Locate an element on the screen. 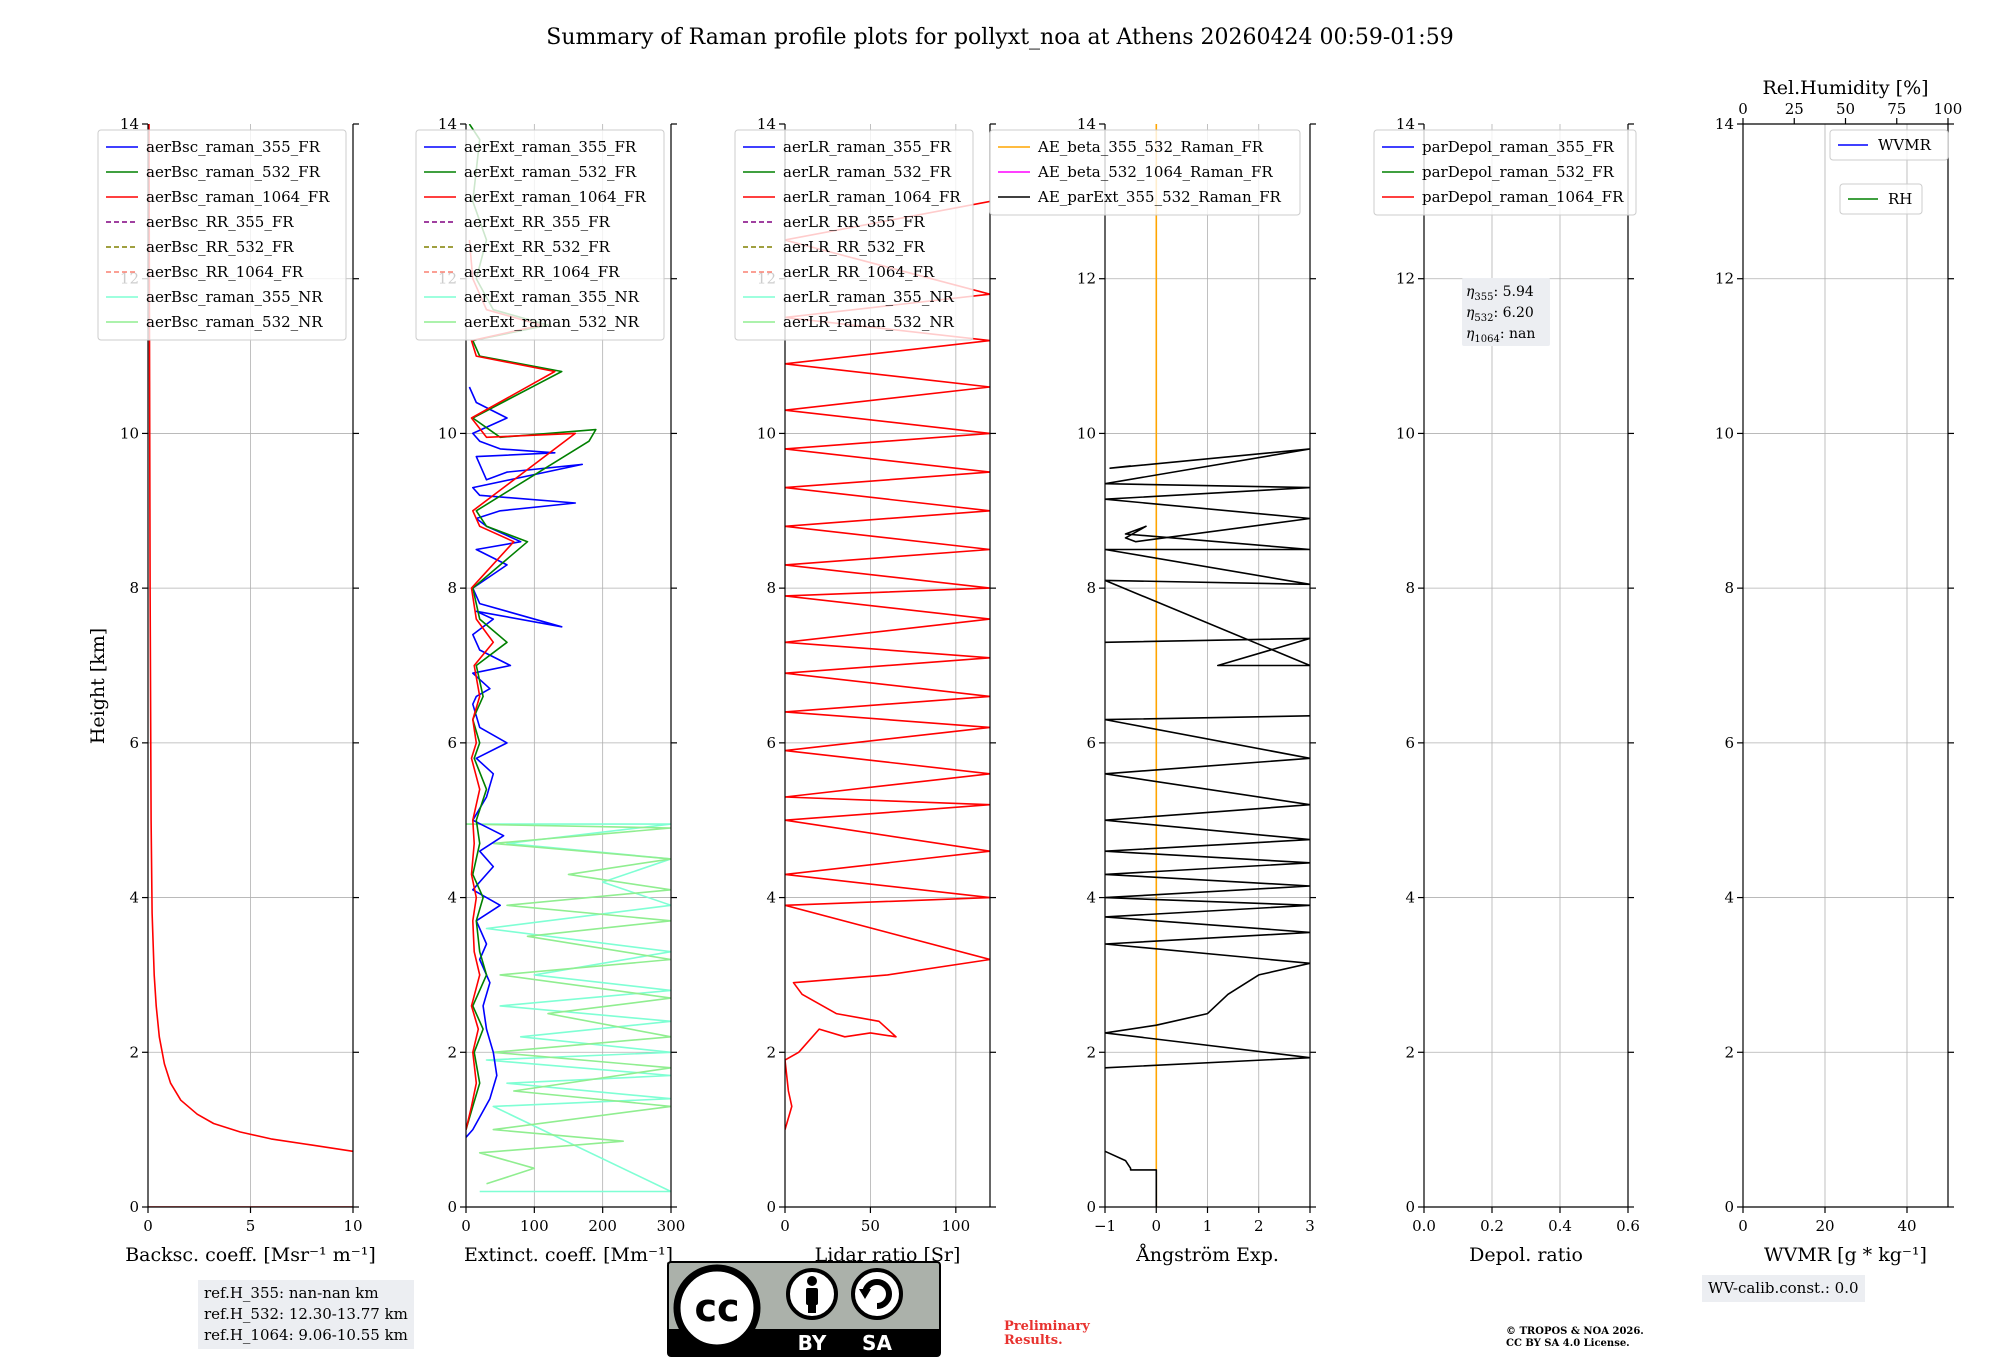 This screenshot has height=1360, width=2000. legend-entry-parDepol_raman_355_FR: parDepol_raman_355_FR is located at coordinates (1518, 147).